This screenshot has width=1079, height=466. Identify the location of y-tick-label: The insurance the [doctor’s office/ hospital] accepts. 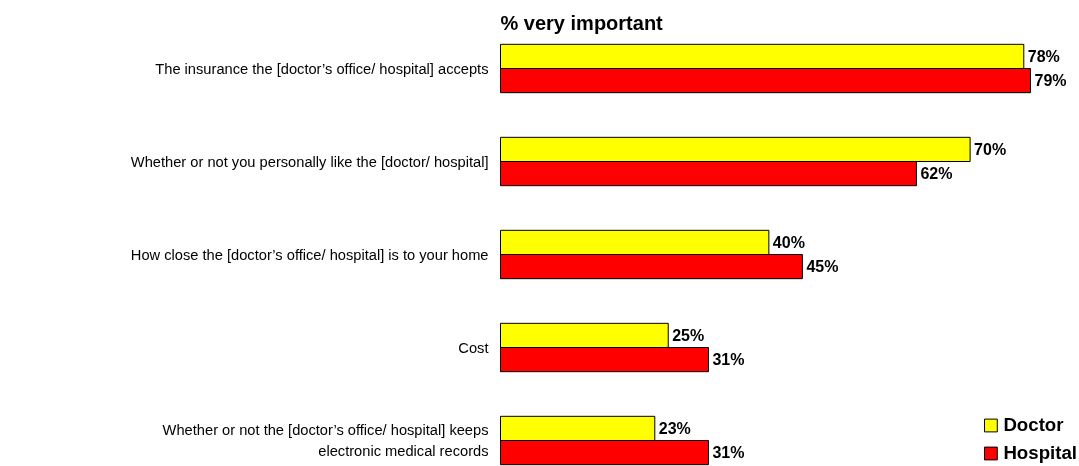
(322, 68).